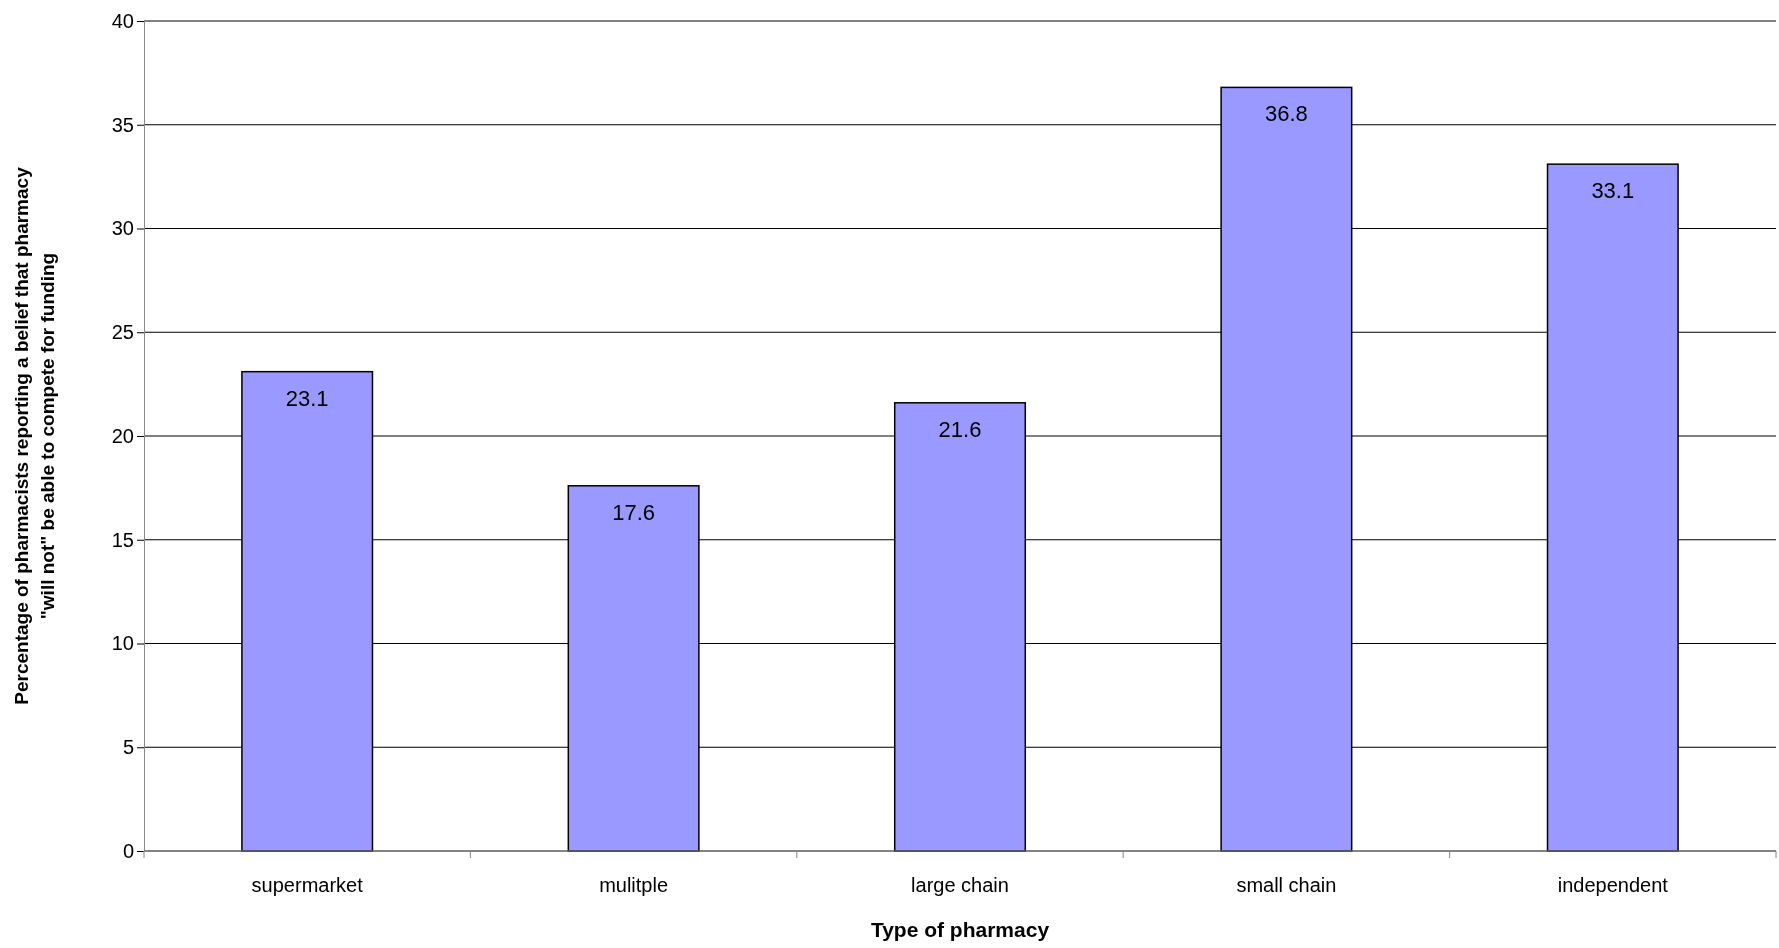 The height and width of the screenshot is (948, 1779). I want to click on data-label: 36.8, so click(1286, 114).